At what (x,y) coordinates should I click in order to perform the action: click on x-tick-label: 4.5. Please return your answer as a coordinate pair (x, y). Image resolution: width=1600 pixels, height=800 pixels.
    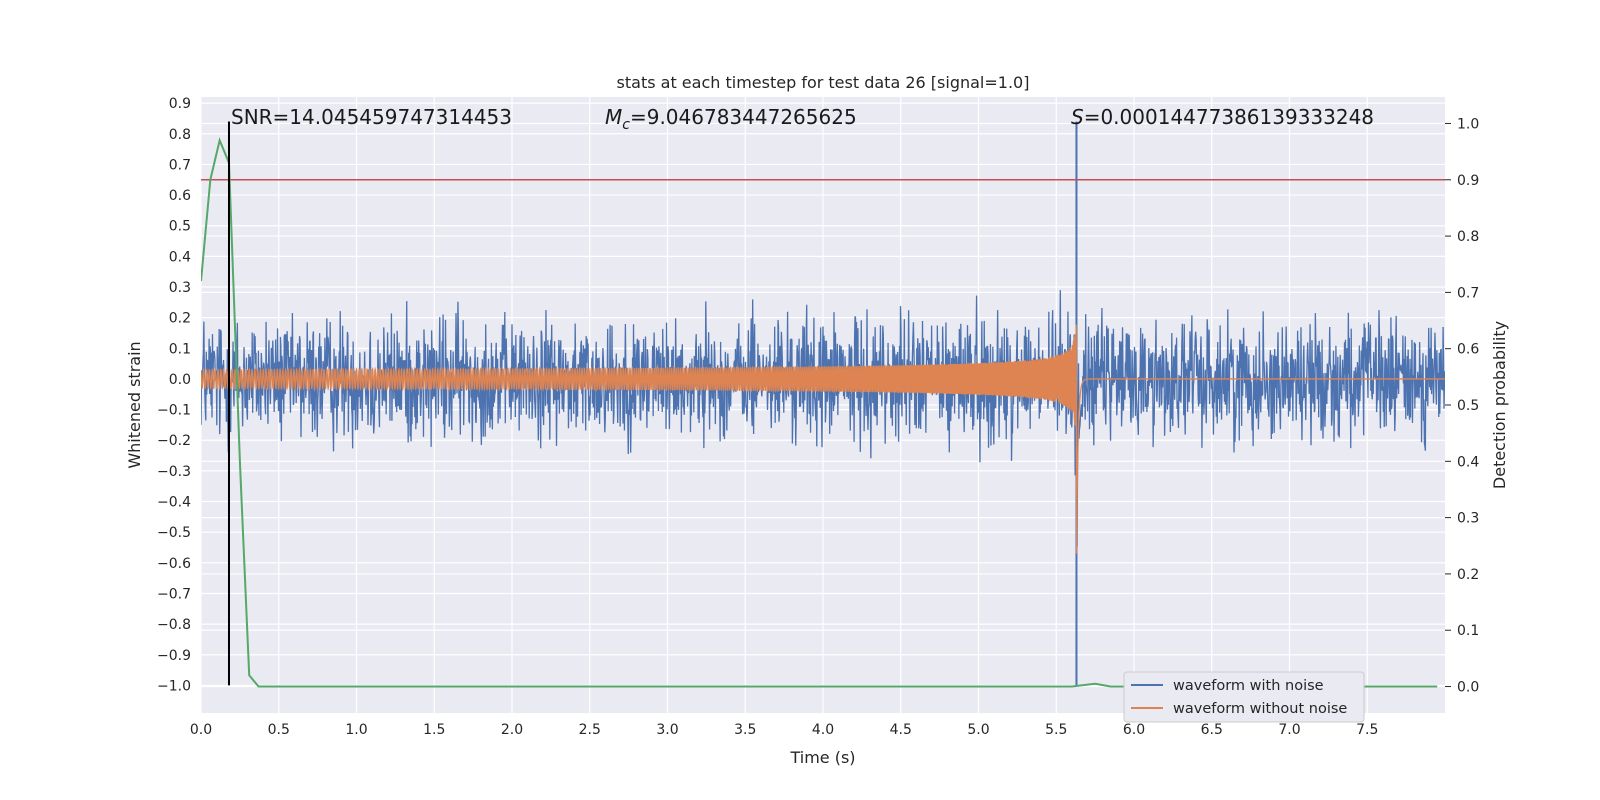
    Looking at the image, I should click on (901, 730).